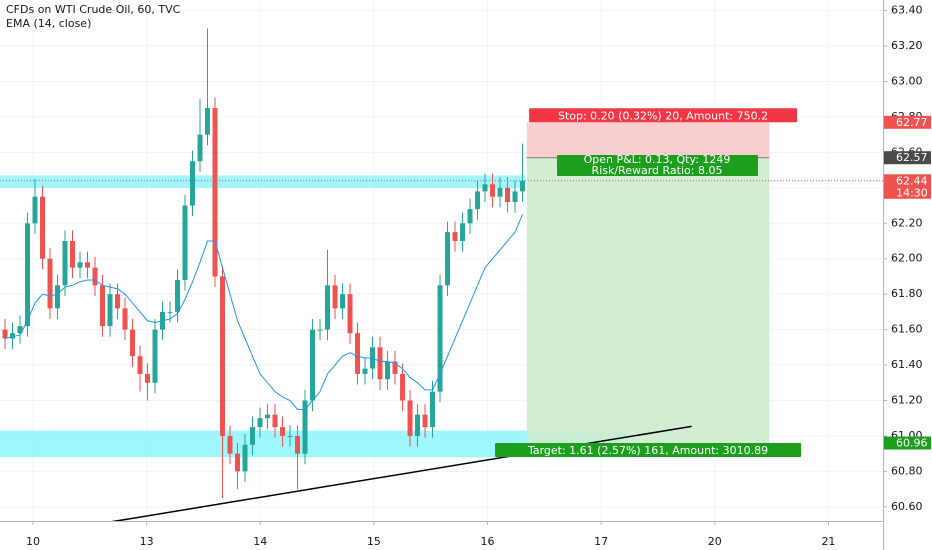 The image size is (932, 550). Describe the element at coordinates (488, 541) in the screenshot. I see `x-tick-label: 16` at that location.